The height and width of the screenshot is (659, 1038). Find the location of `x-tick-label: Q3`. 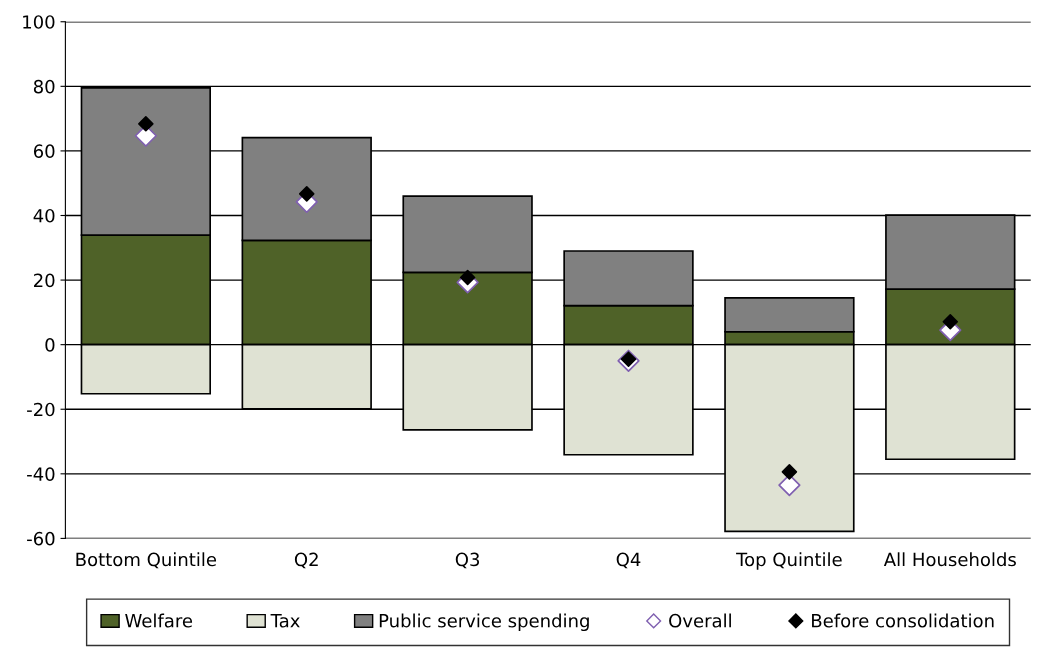

x-tick-label: Q3 is located at coordinates (467, 560).